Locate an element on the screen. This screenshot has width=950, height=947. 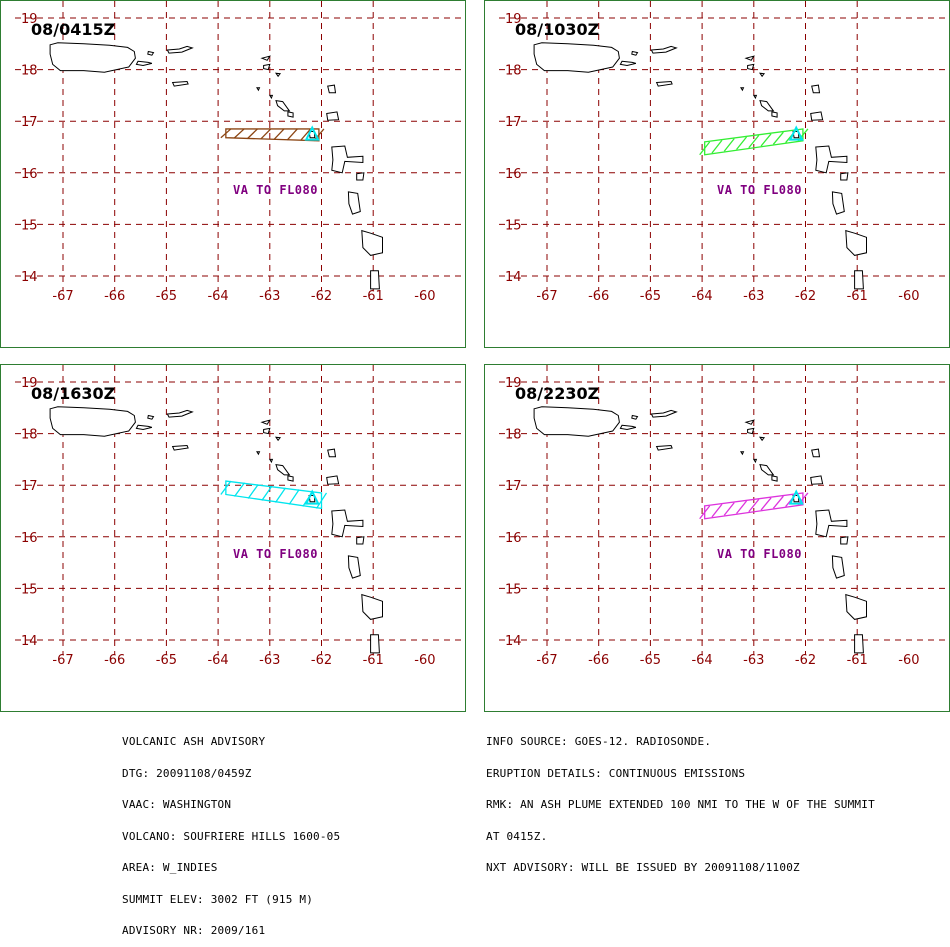
valid-time-label: 08/1030Z is located at coordinates (557, 29).